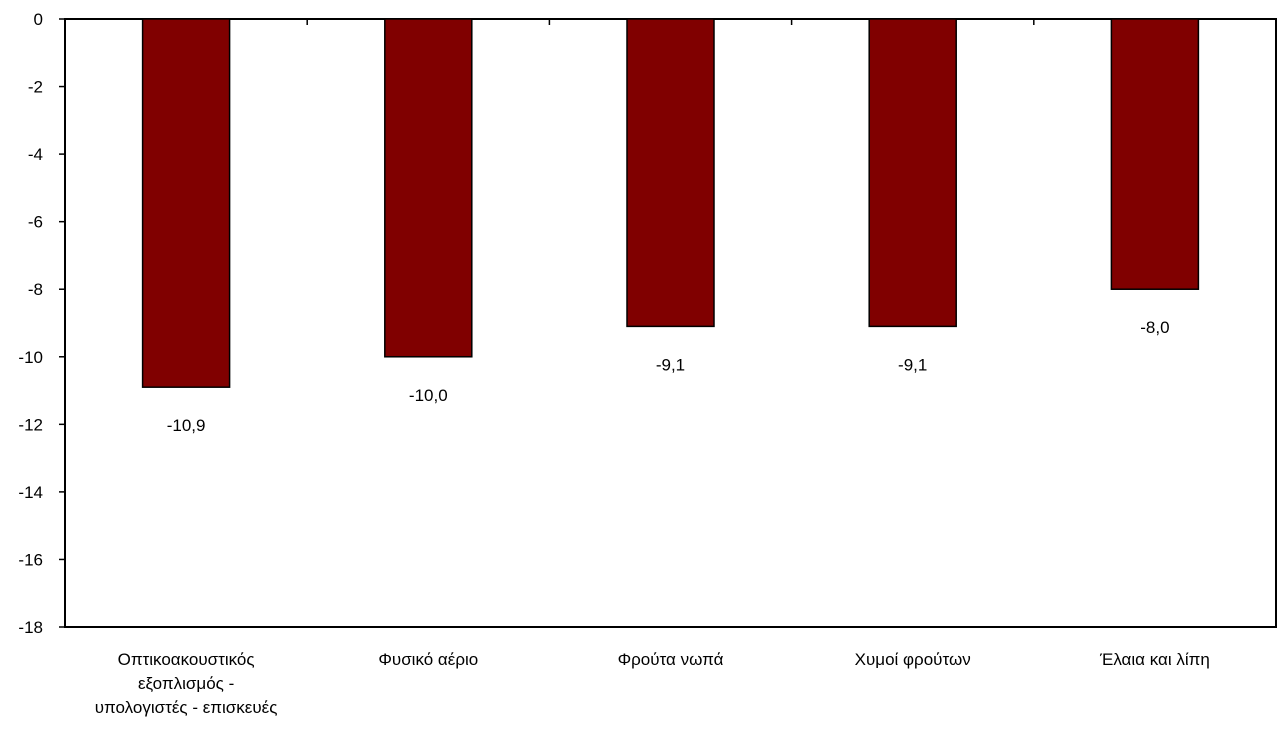 The width and height of the screenshot is (1278, 731). What do you see at coordinates (35, 289) in the screenshot?
I see `y-tick-label: -8` at bounding box center [35, 289].